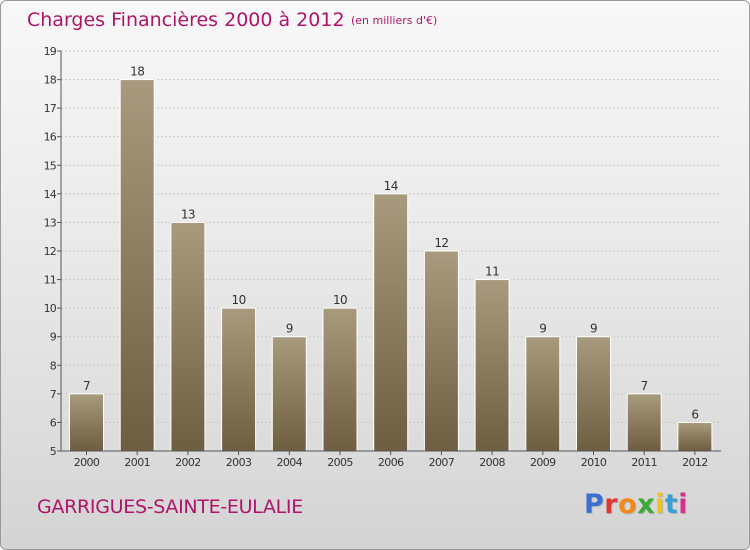 Image resolution: width=750 pixels, height=550 pixels. Describe the element at coordinates (594, 504) in the screenshot. I see `logo-letter: P` at that location.